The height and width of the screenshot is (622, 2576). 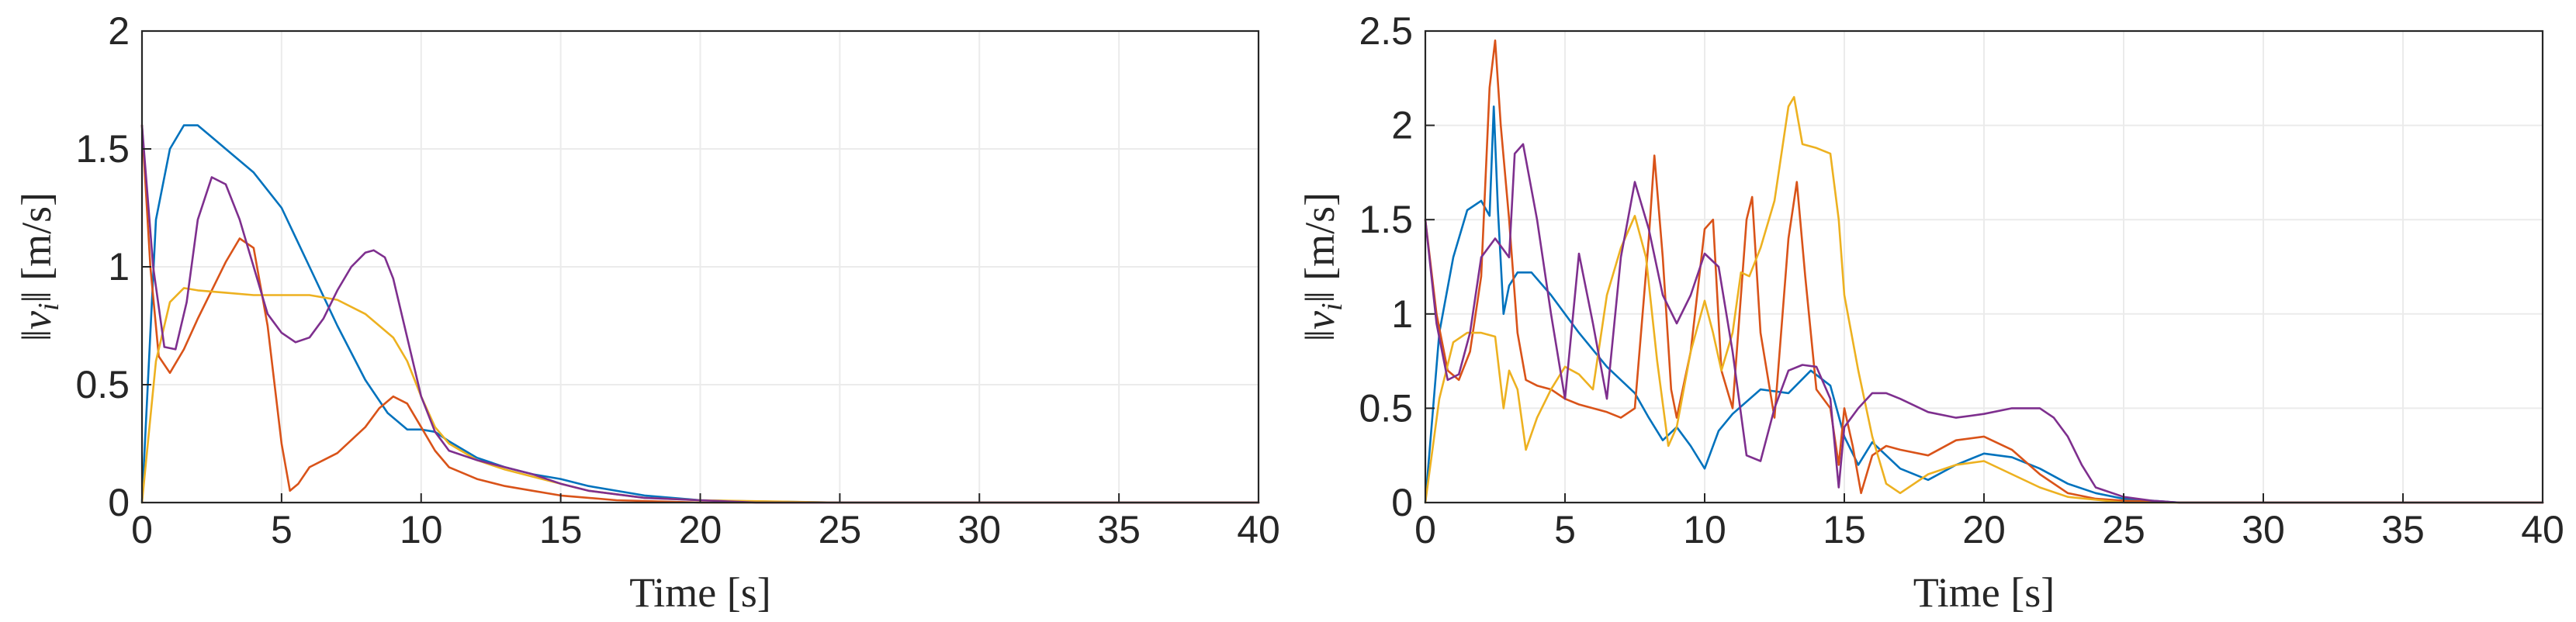 I want to click on left-x-axis-label: Time [s], so click(x=700, y=592).